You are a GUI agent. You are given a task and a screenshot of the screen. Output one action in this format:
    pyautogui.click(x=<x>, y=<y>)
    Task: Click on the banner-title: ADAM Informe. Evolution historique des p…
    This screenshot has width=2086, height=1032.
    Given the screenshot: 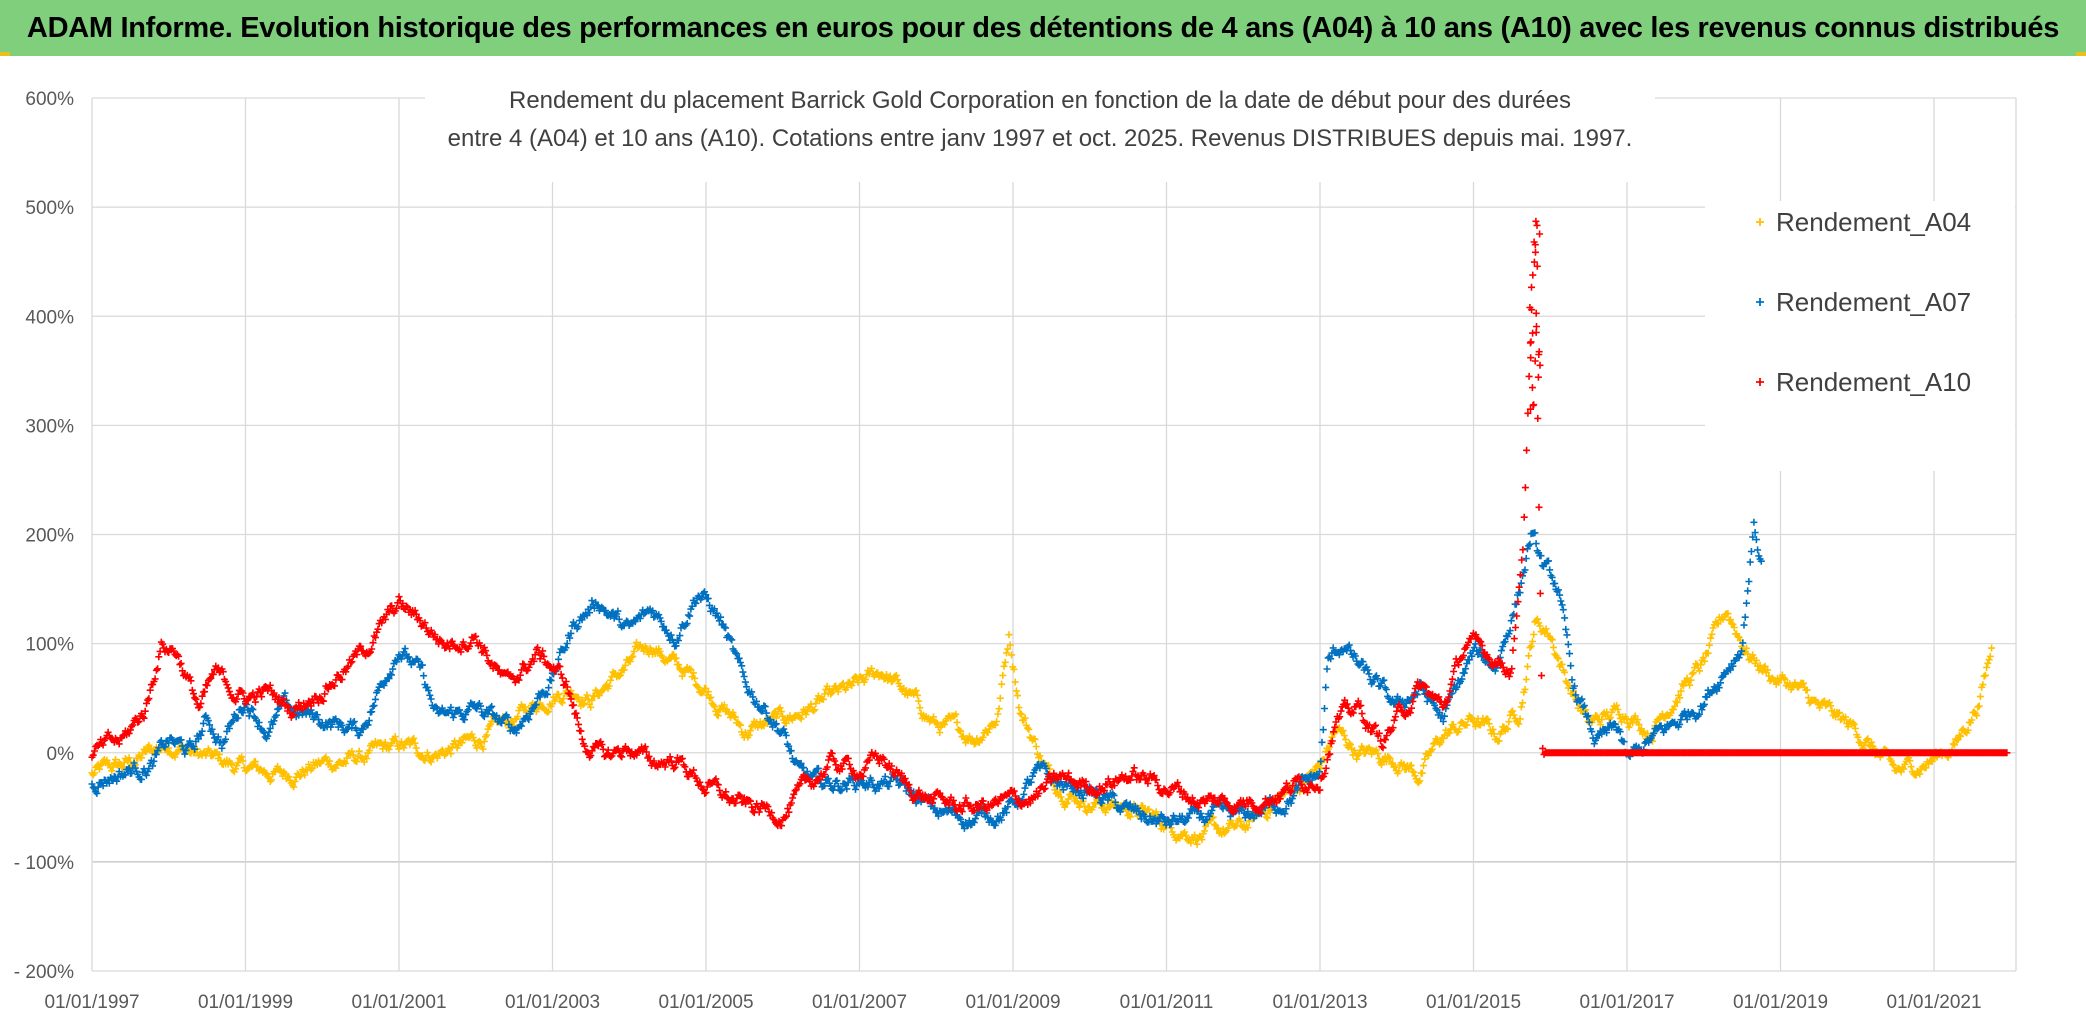 What is the action you would take?
    pyautogui.click(x=1043, y=27)
    